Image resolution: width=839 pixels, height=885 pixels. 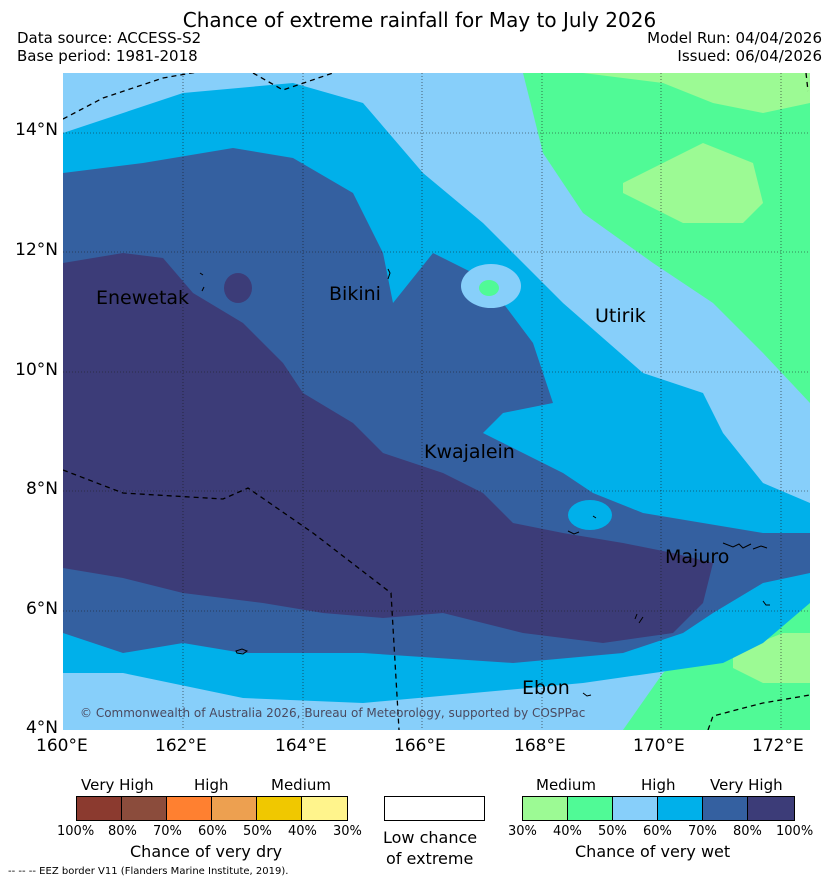 I want to click on wet-30-40-patch, so click(x=693, y=183).